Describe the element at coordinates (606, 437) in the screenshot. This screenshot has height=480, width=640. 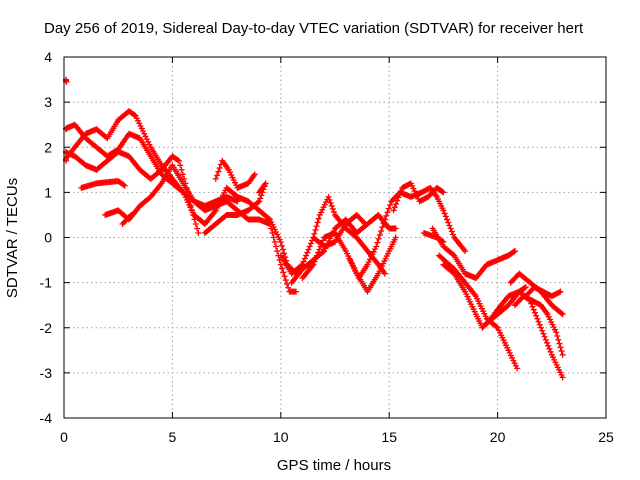
I see `x-tick-label: 25` at that location.